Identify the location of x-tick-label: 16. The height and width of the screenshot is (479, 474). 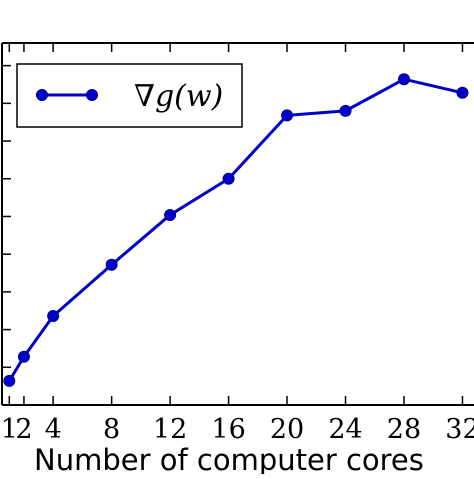
(228, 429).